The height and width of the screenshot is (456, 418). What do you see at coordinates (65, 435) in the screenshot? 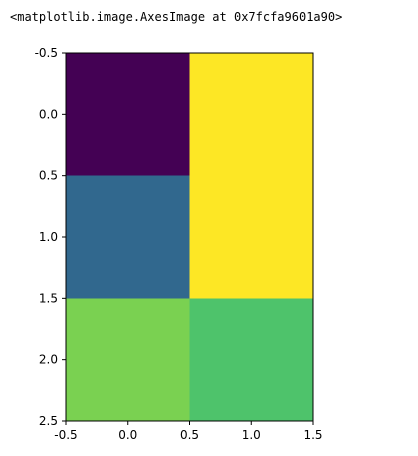
I see `x-tick-label-0: -0.5` at bounding box center [65, 435].